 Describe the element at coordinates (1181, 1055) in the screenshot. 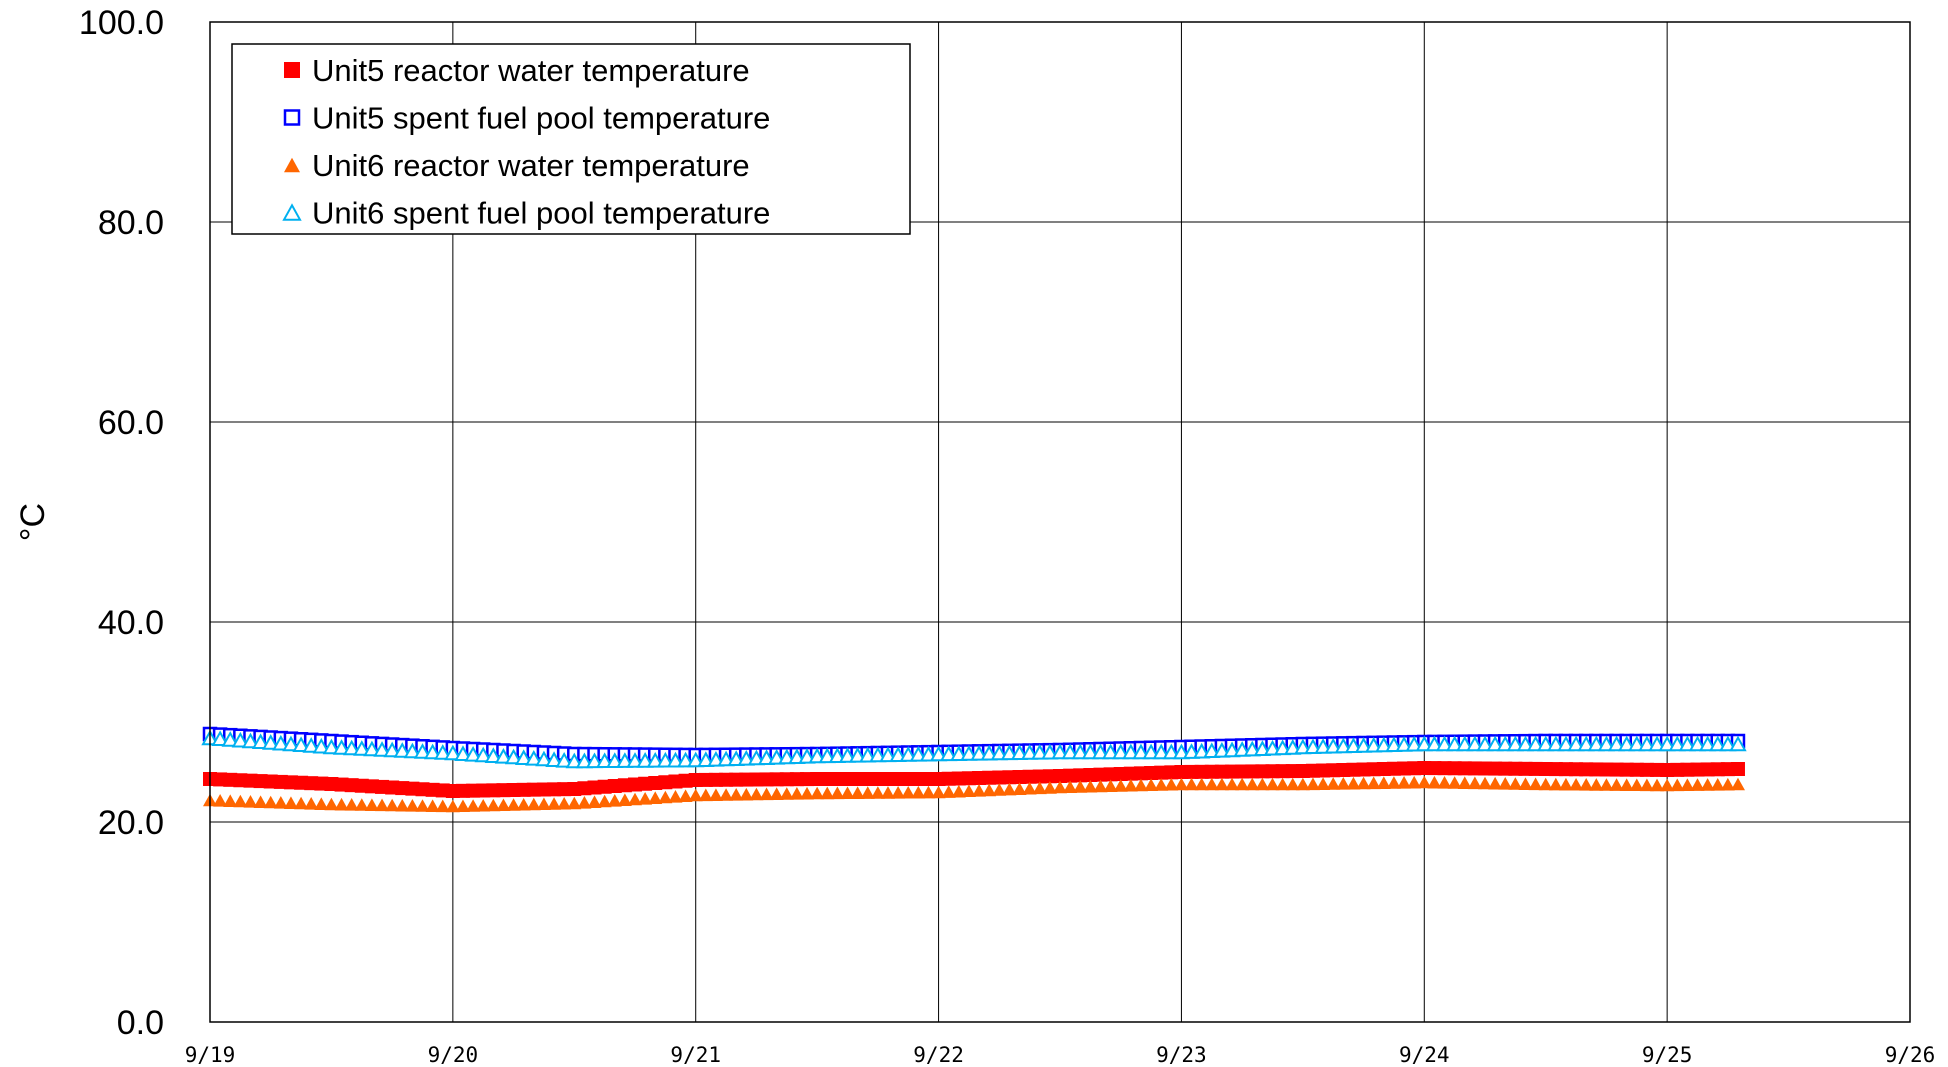

I see `x-tick-label: 9/23` at that location.